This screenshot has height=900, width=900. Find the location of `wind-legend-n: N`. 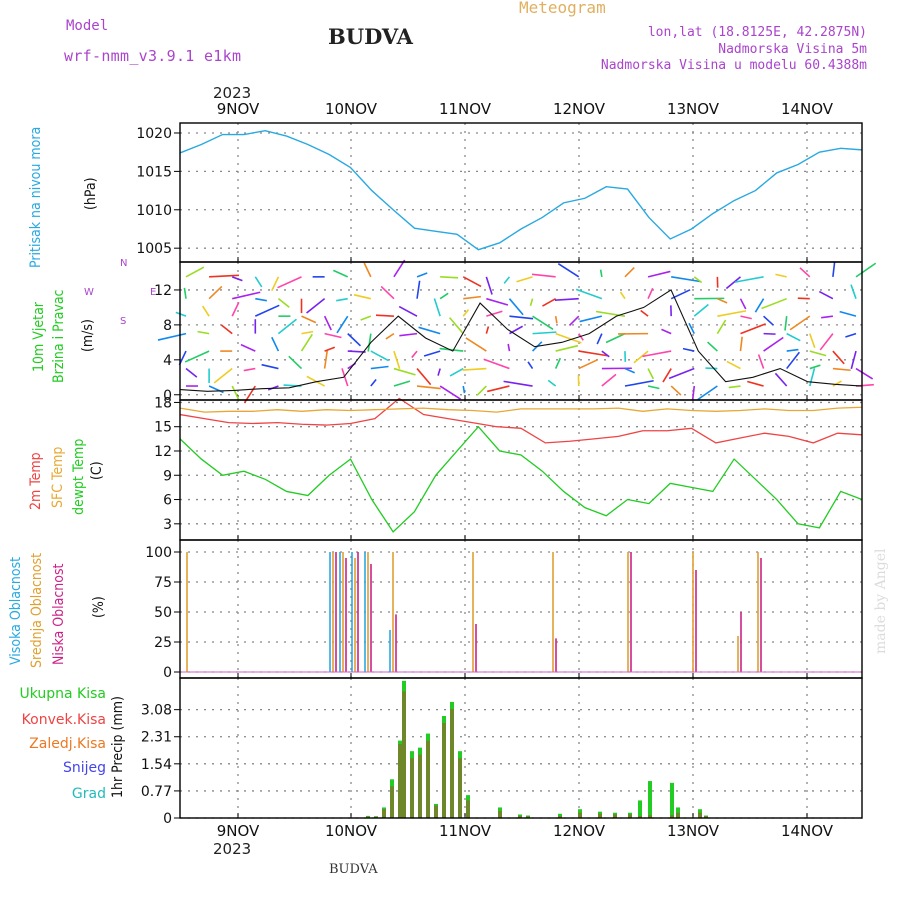

wind-legend-n: N is located at coordinates (124, 263).